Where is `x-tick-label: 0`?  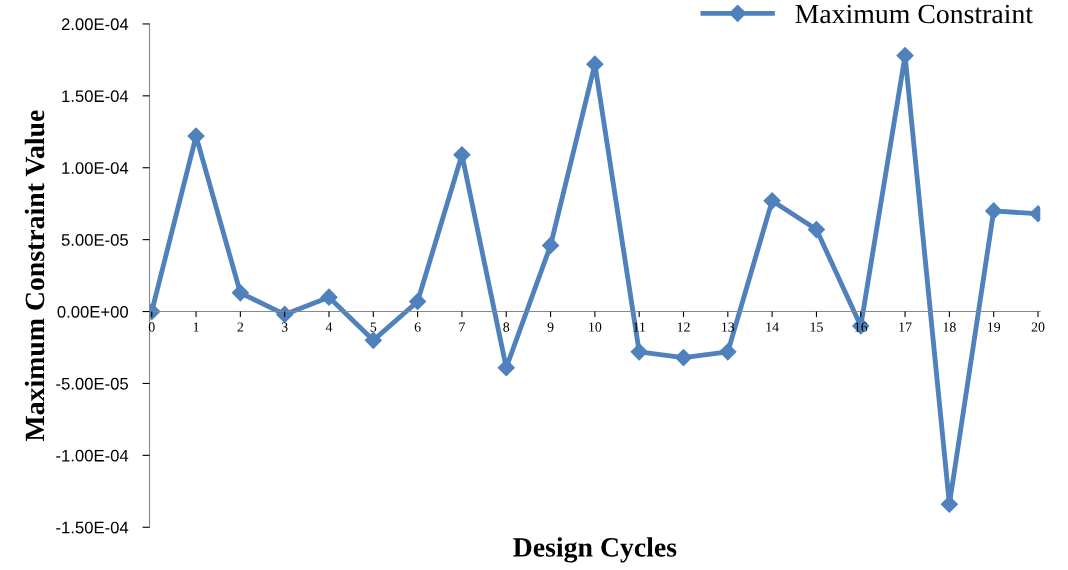 x-tick-label: 0 is located at coordinates (151, 327).